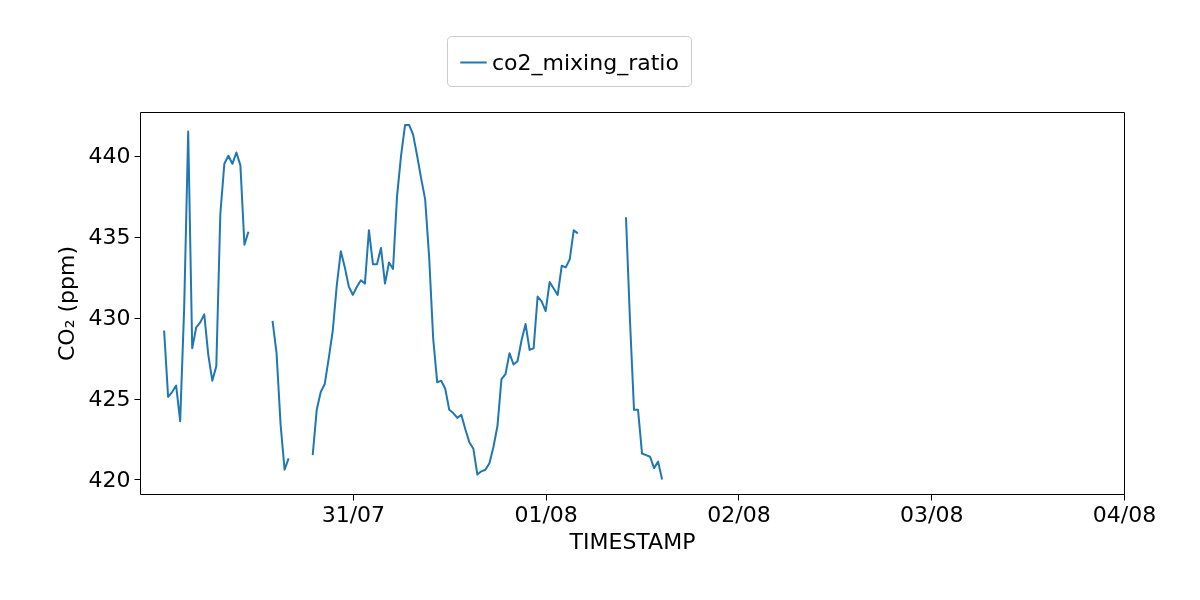 The width and height of the screenshot is (1200, 600). Describe the element at coordinates (66, 303) in the screenshot. I see `y-axis-title: CO₂ (ppm)` at that location.